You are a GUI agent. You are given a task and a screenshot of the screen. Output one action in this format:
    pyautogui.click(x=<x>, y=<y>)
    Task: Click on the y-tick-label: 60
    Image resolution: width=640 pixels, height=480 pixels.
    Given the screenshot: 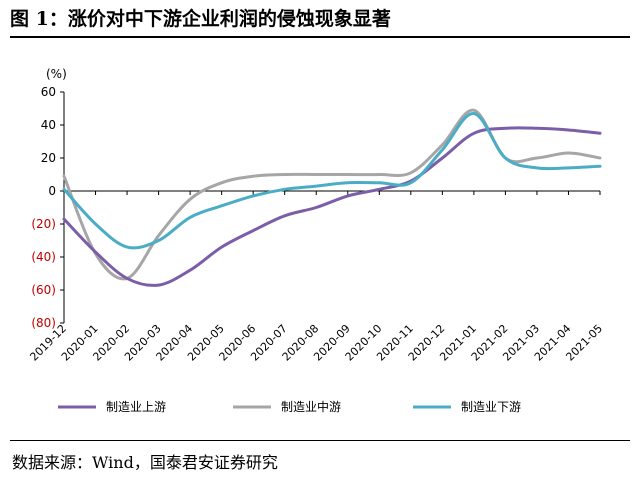 What is the action you would take?
    pyautogui.click(x=48, y=92)
    